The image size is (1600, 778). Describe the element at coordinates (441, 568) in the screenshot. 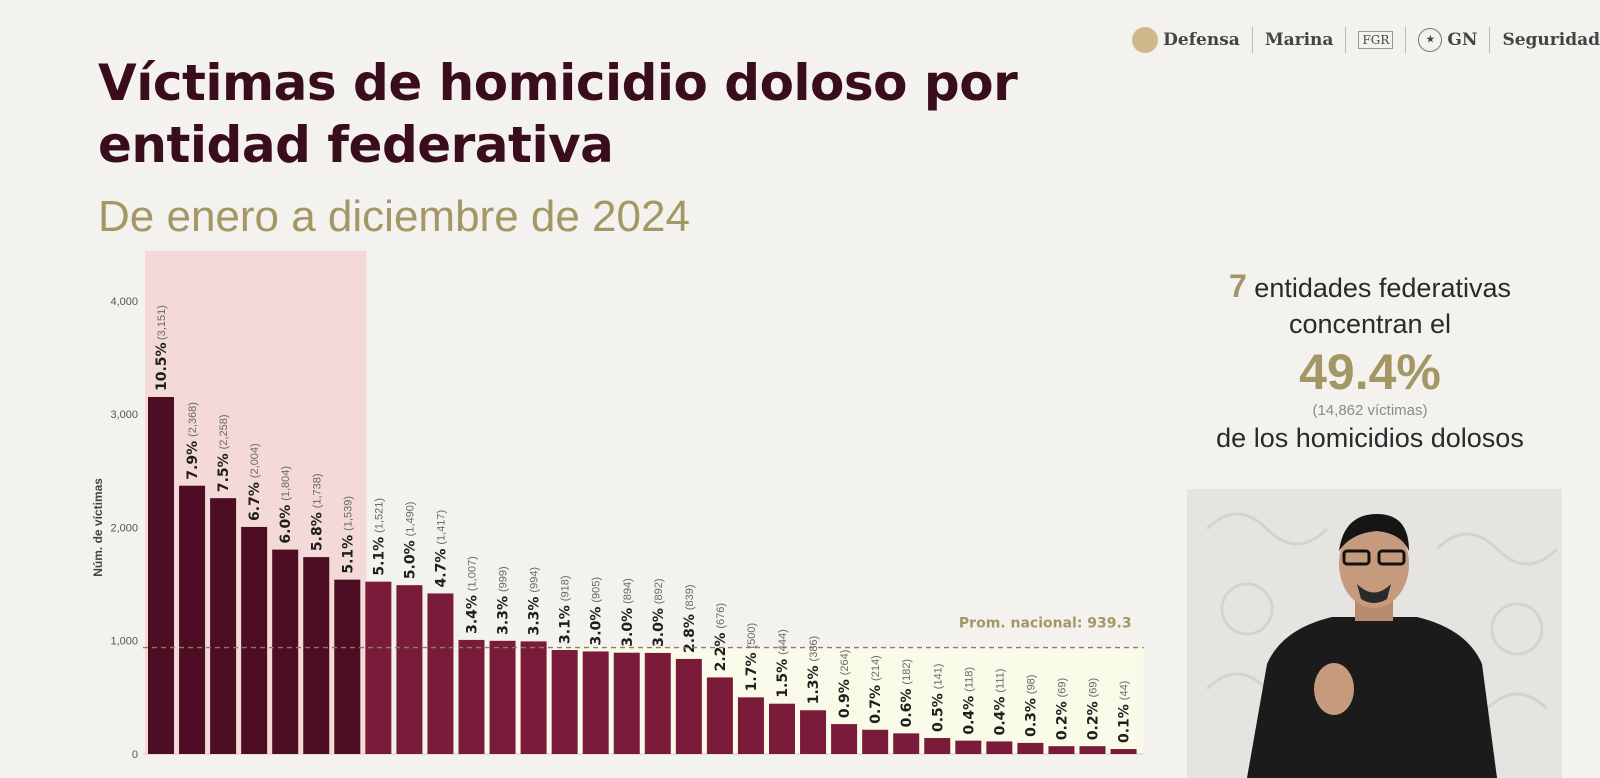

I see `percent-label: 4.7%` at that location.